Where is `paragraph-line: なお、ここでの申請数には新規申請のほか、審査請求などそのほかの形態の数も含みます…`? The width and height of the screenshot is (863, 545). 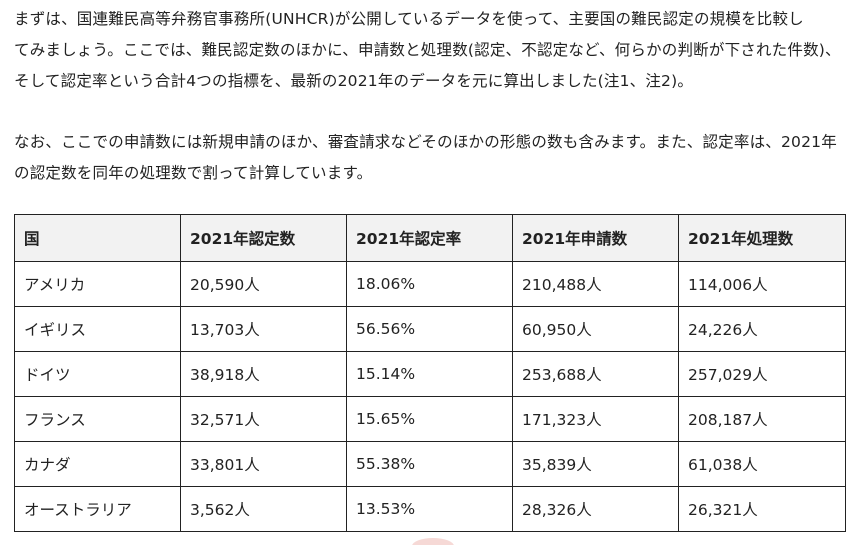
paragraph-line: なお、ここでの申請数には新規申請のほか、審査請求などそのほかの形態の数も含みます… is located at coordinates (425, 142).